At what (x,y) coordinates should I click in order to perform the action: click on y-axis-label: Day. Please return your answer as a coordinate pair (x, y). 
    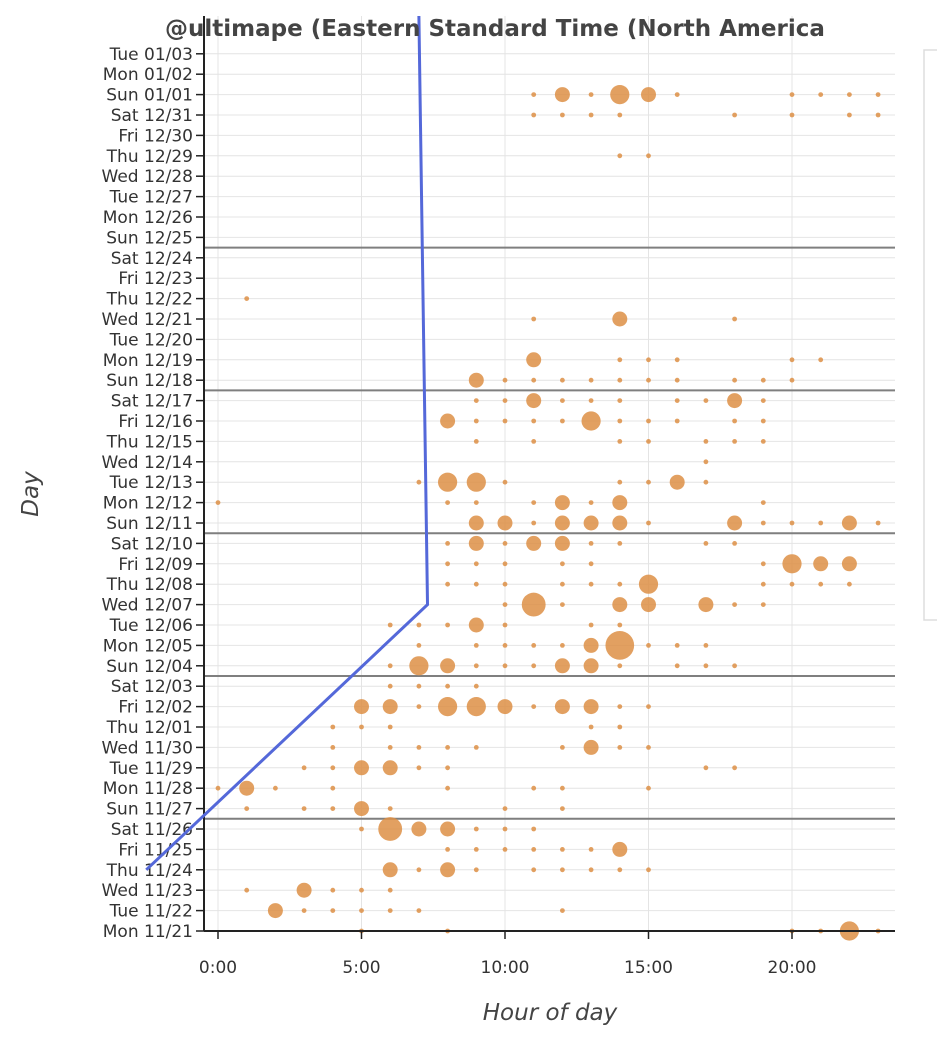
    Looking at the image, I should click on (31, 494).